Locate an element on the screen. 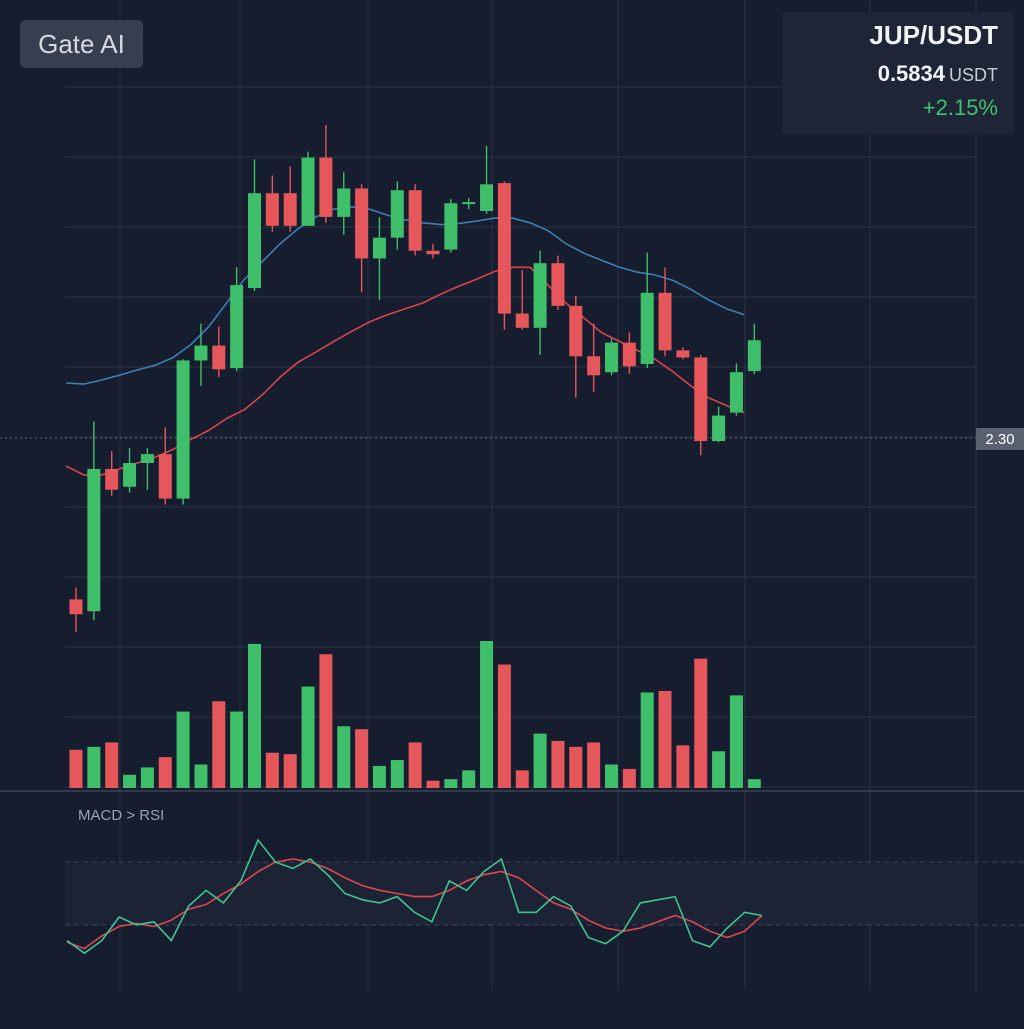 The image size is (1024, 1029). price-row: 0.5834 USDT is located at coordinates (890, 75).